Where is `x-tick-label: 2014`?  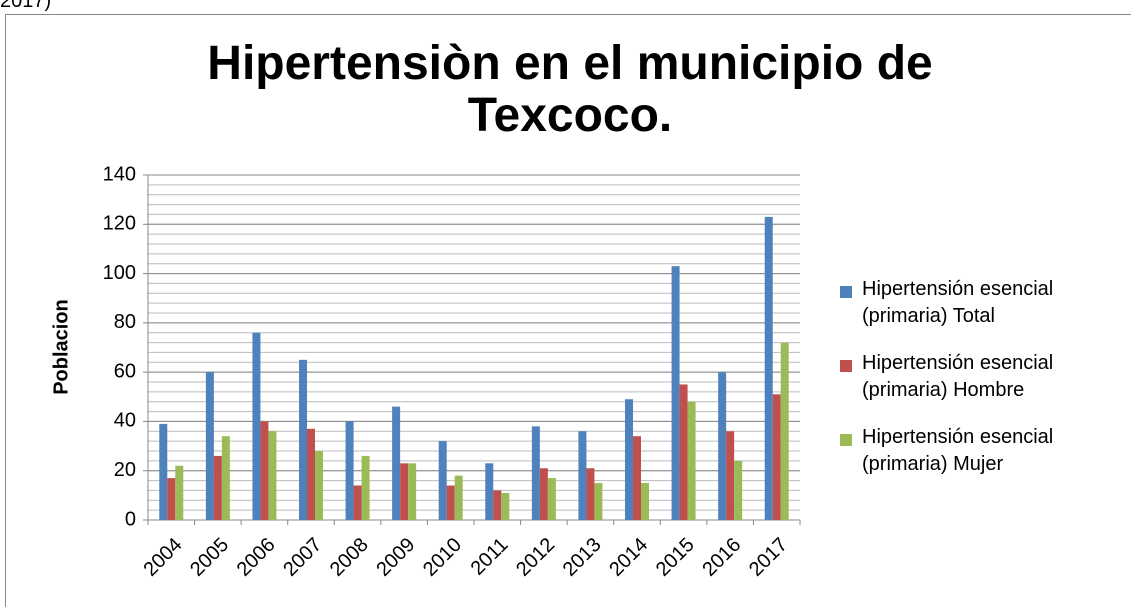
x-tick-label: 2014 is located at coordinates (628, 557).